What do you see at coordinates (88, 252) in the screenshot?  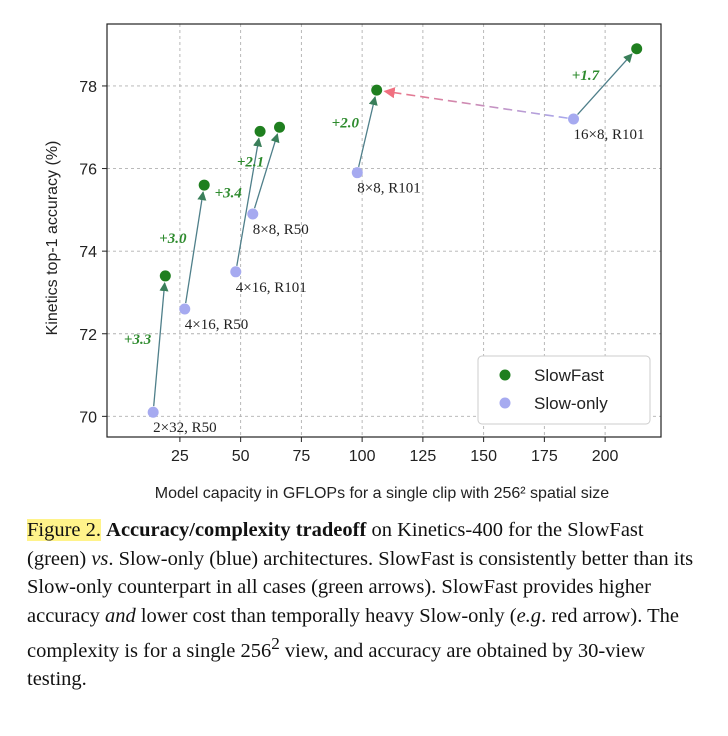 I see `y-tick-label: 74` at bounding box center [88, 252].